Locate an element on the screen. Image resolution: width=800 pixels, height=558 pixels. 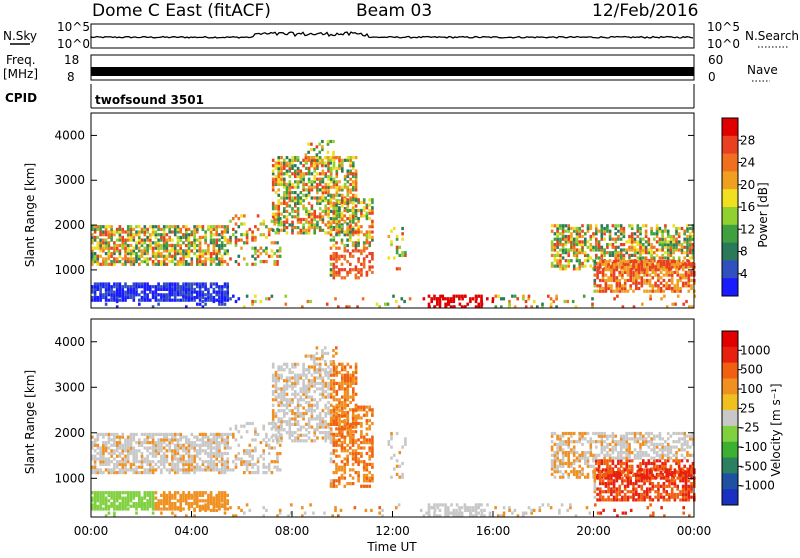
colorbar-tick-label: 12 is located at coordinates (747, 229).